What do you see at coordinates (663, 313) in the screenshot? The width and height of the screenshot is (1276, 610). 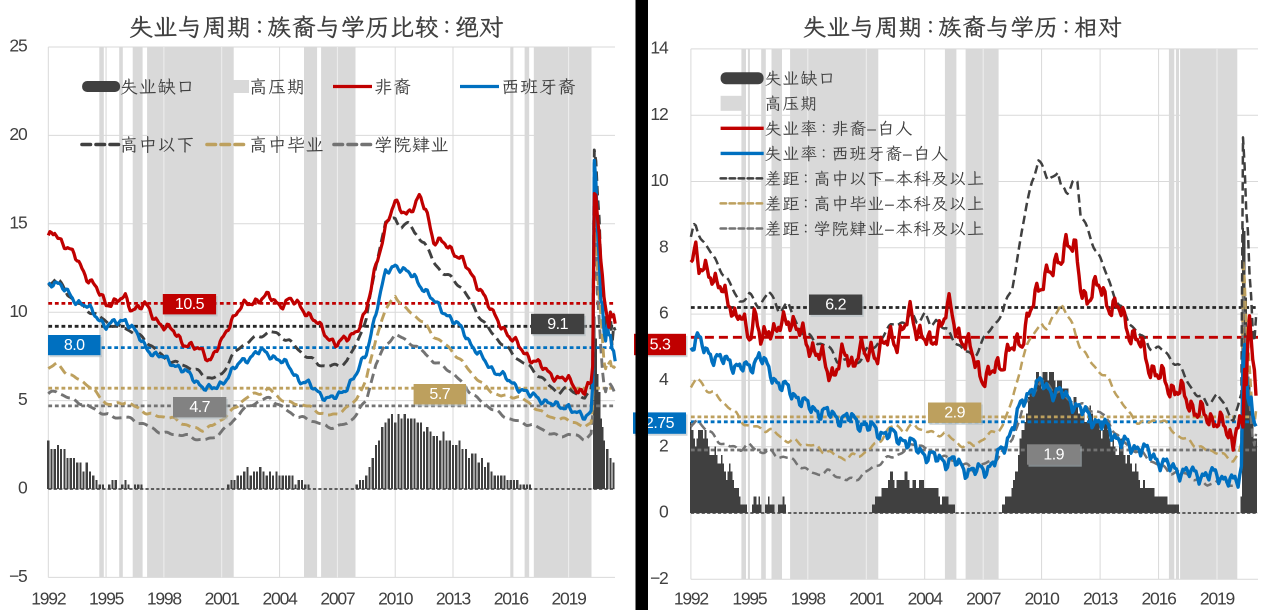 I see `svg-text: 6` at bounding box center [663, 313].